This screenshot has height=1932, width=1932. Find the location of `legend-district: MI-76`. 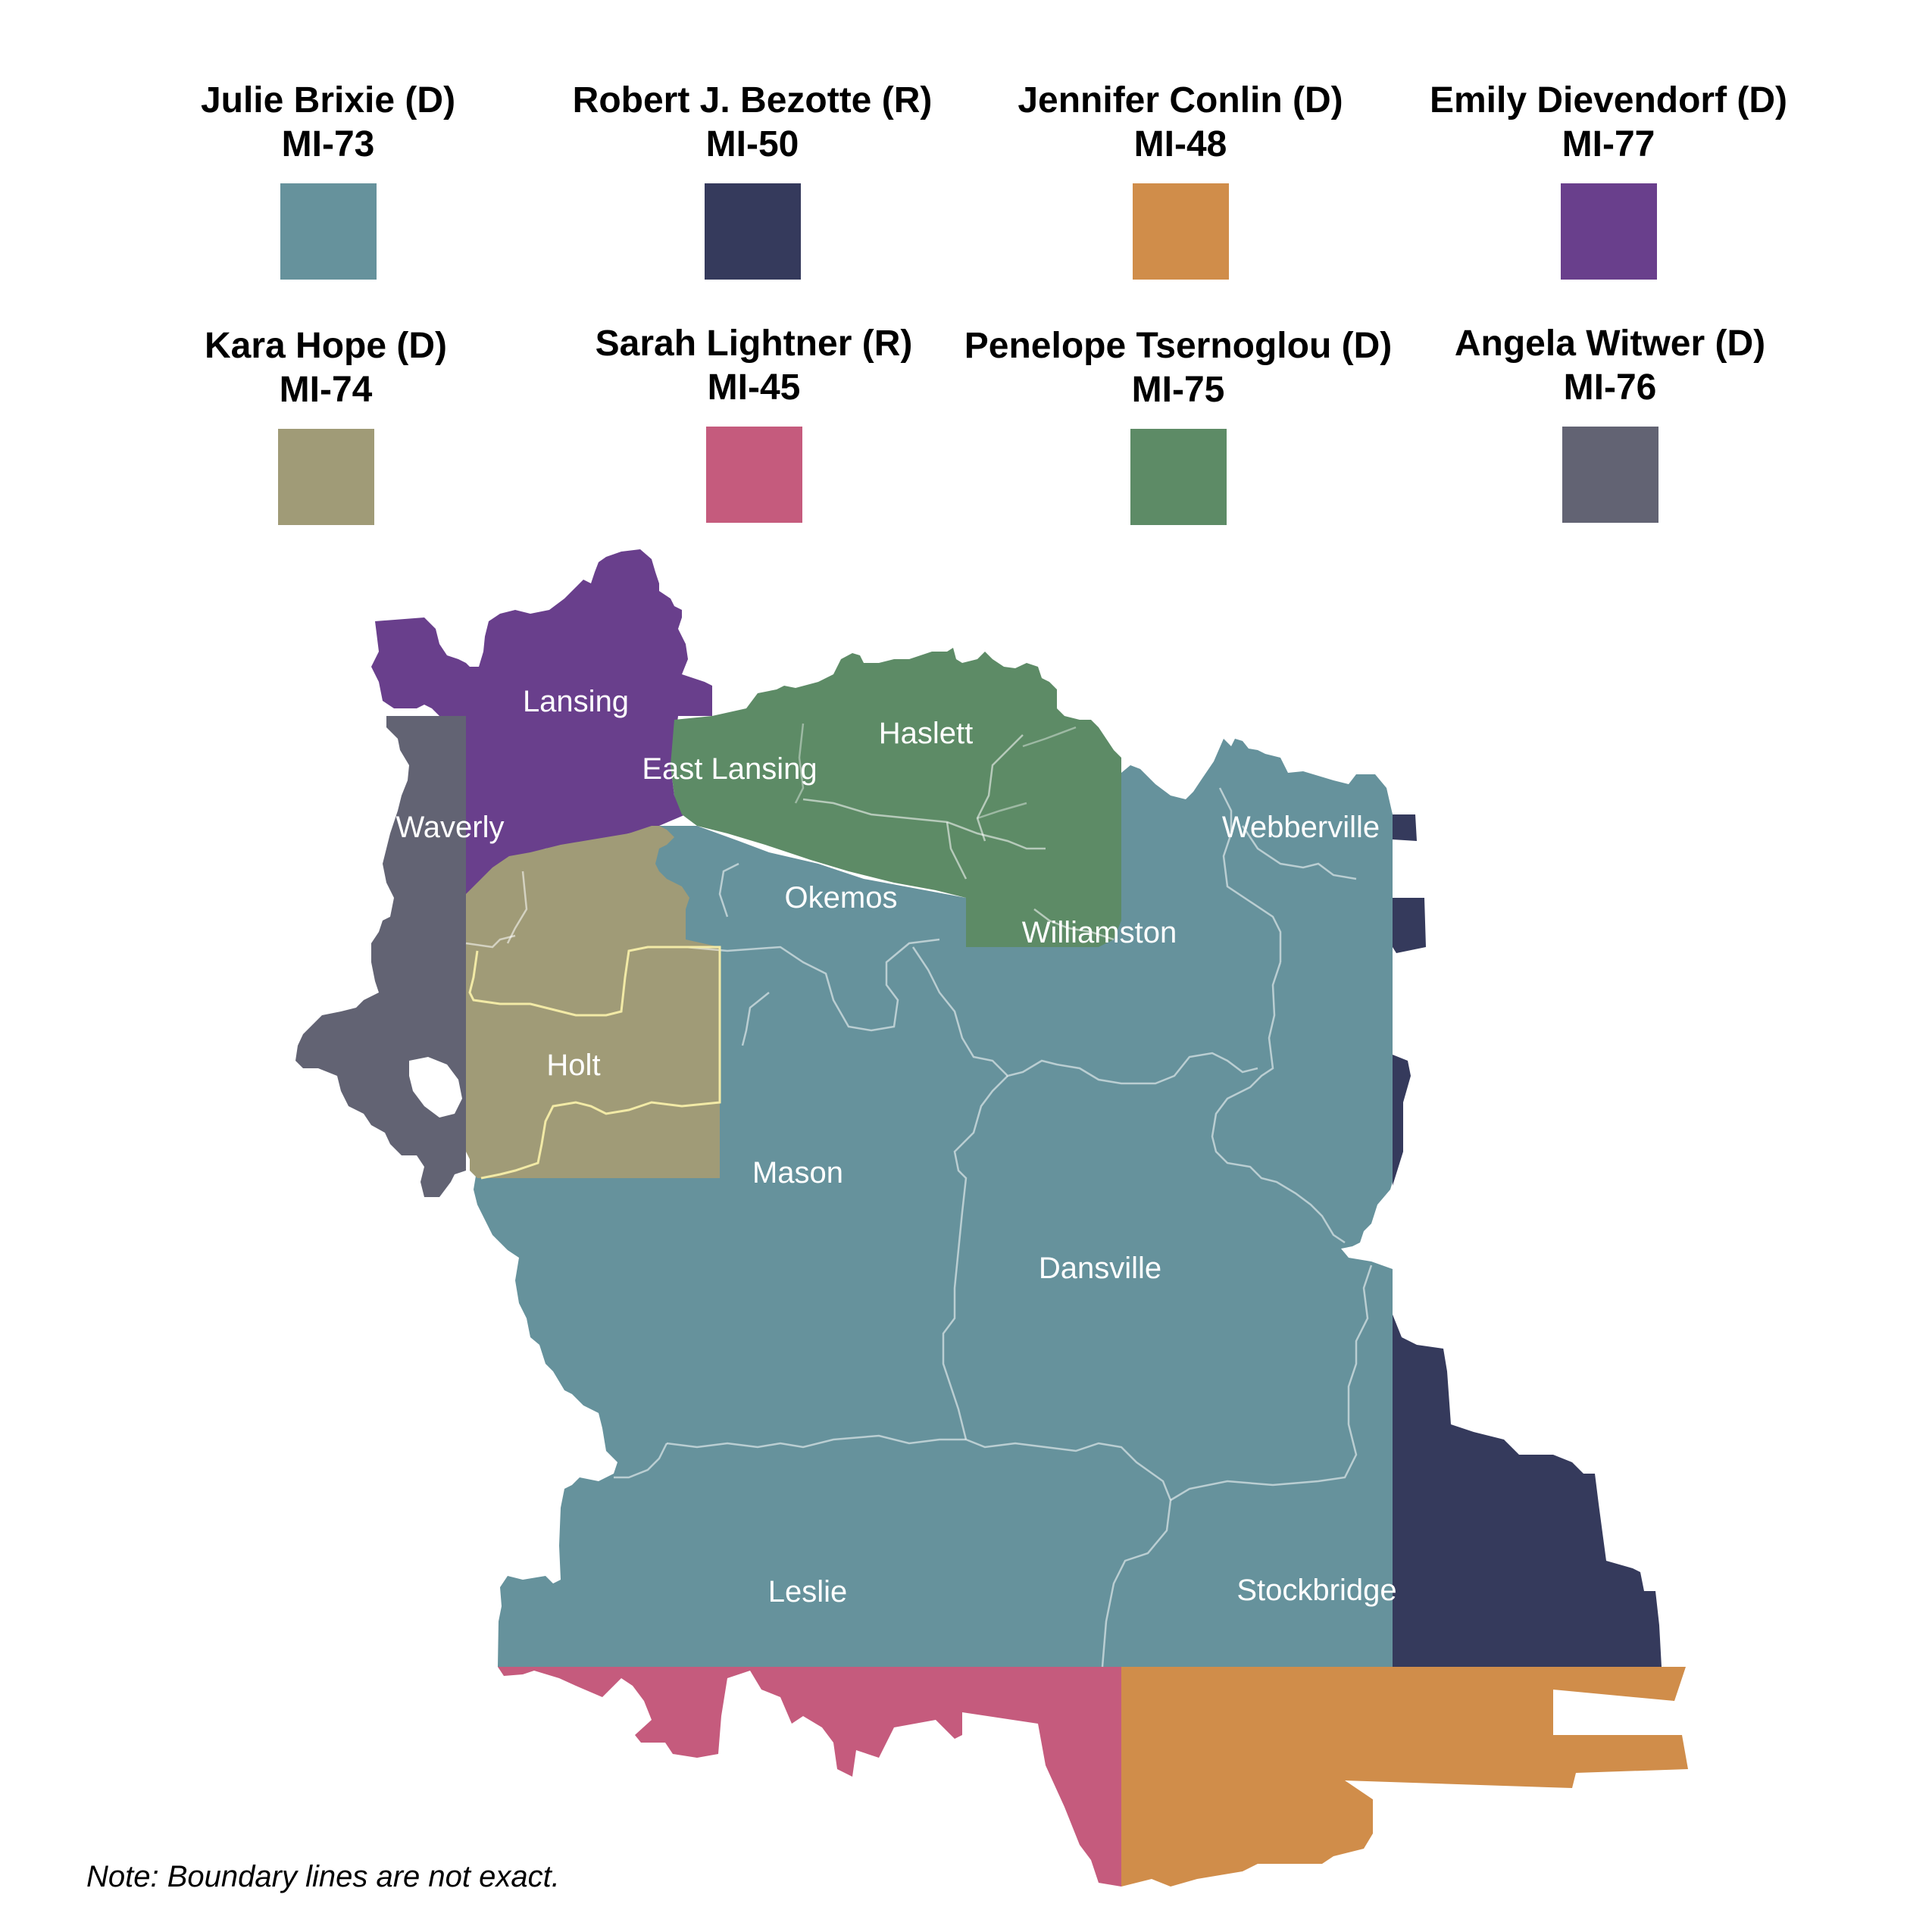

legend-district: MI-76 is located at coordinates (1610, 387).